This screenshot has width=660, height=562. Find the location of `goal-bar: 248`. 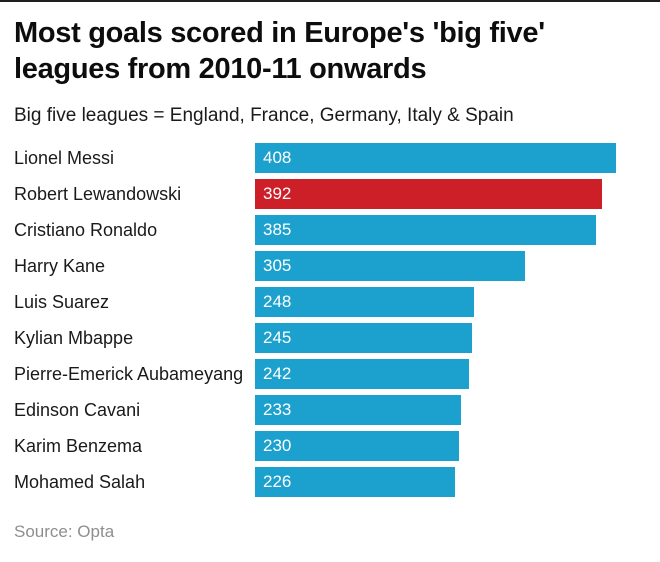

goal-bar: 248 is located at coordinates (365, 302).